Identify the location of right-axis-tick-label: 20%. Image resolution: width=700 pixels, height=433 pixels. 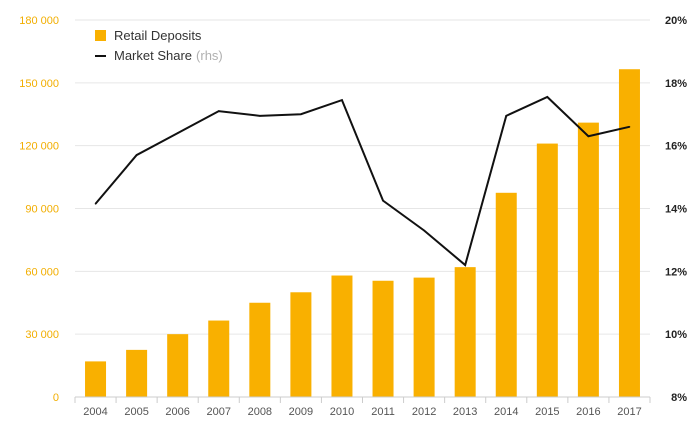
(676, 21).